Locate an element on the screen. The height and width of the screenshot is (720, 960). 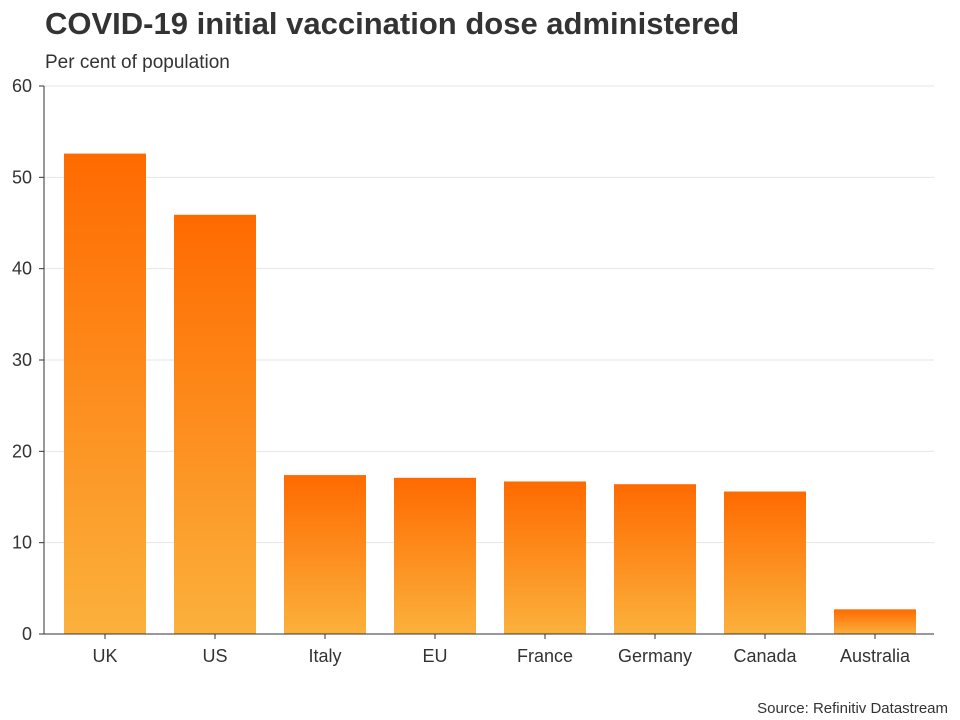
y-tick-label: 60 is located at coordinates (22, 86).